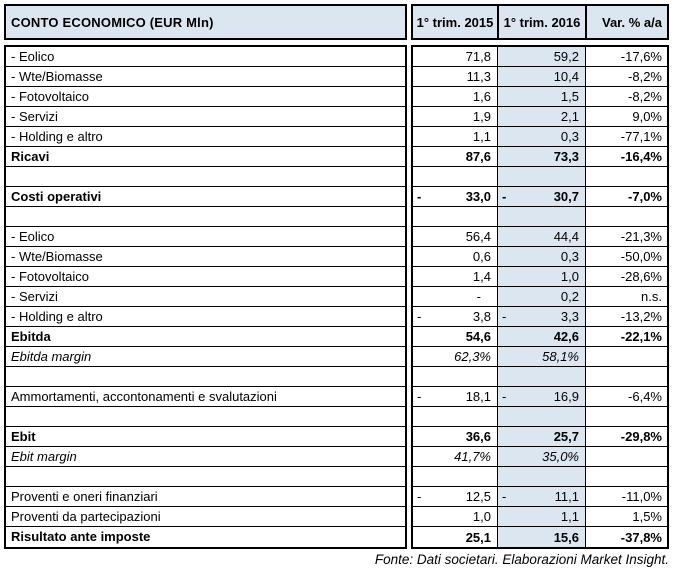 This screenshot has width=673, height=571. Describe the element at coordinates (651, 296) in the screenshot. I see `value-var: n.s.` at that location.